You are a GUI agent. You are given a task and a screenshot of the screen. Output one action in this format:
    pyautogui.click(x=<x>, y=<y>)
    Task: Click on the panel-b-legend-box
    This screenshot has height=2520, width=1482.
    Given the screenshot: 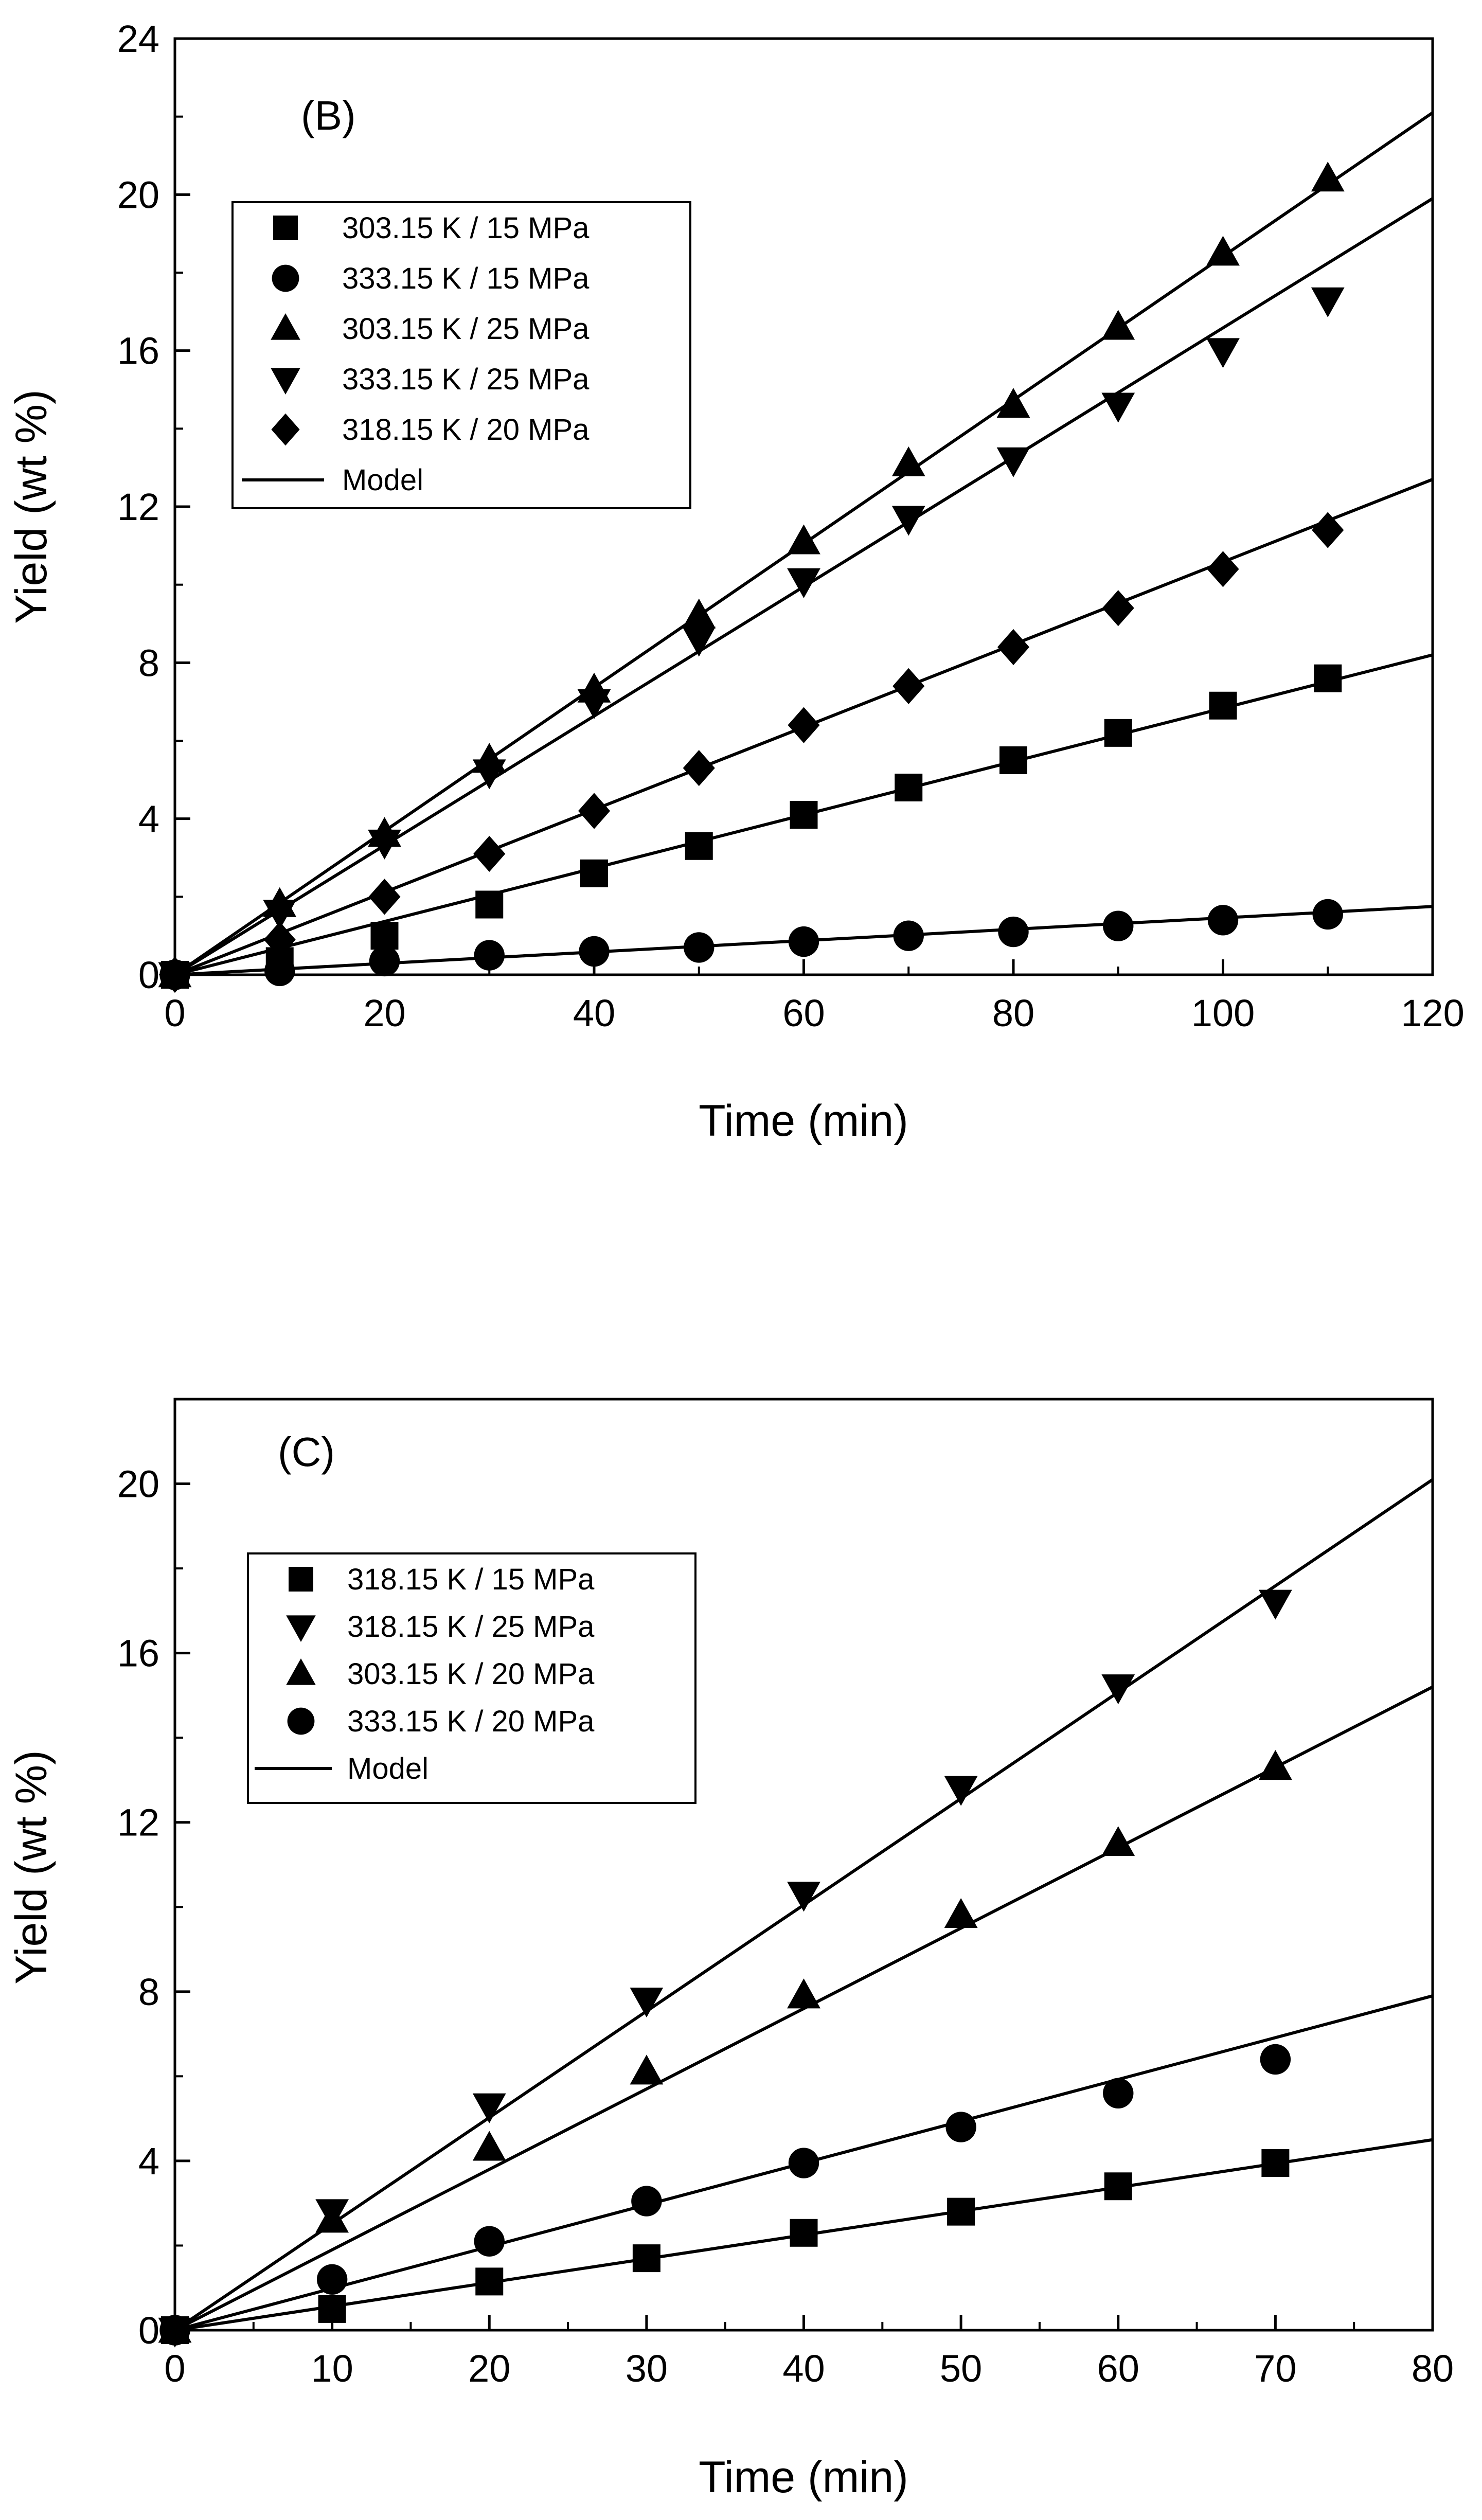 What is the action you would take?
    pyautogui.click(x=461, y=355)
    